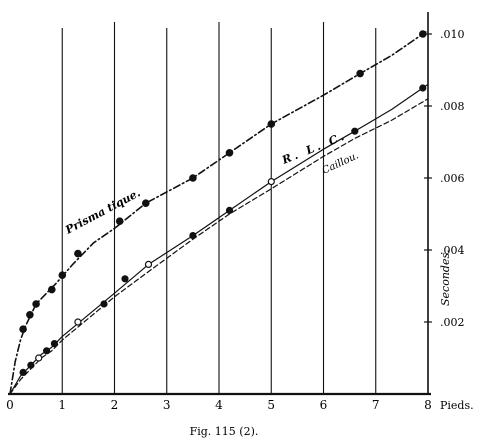  What do you see at coordinates (115, 405) in the screenshot?
I see `x-tick-label: 2` at bounding box center [115, 405].